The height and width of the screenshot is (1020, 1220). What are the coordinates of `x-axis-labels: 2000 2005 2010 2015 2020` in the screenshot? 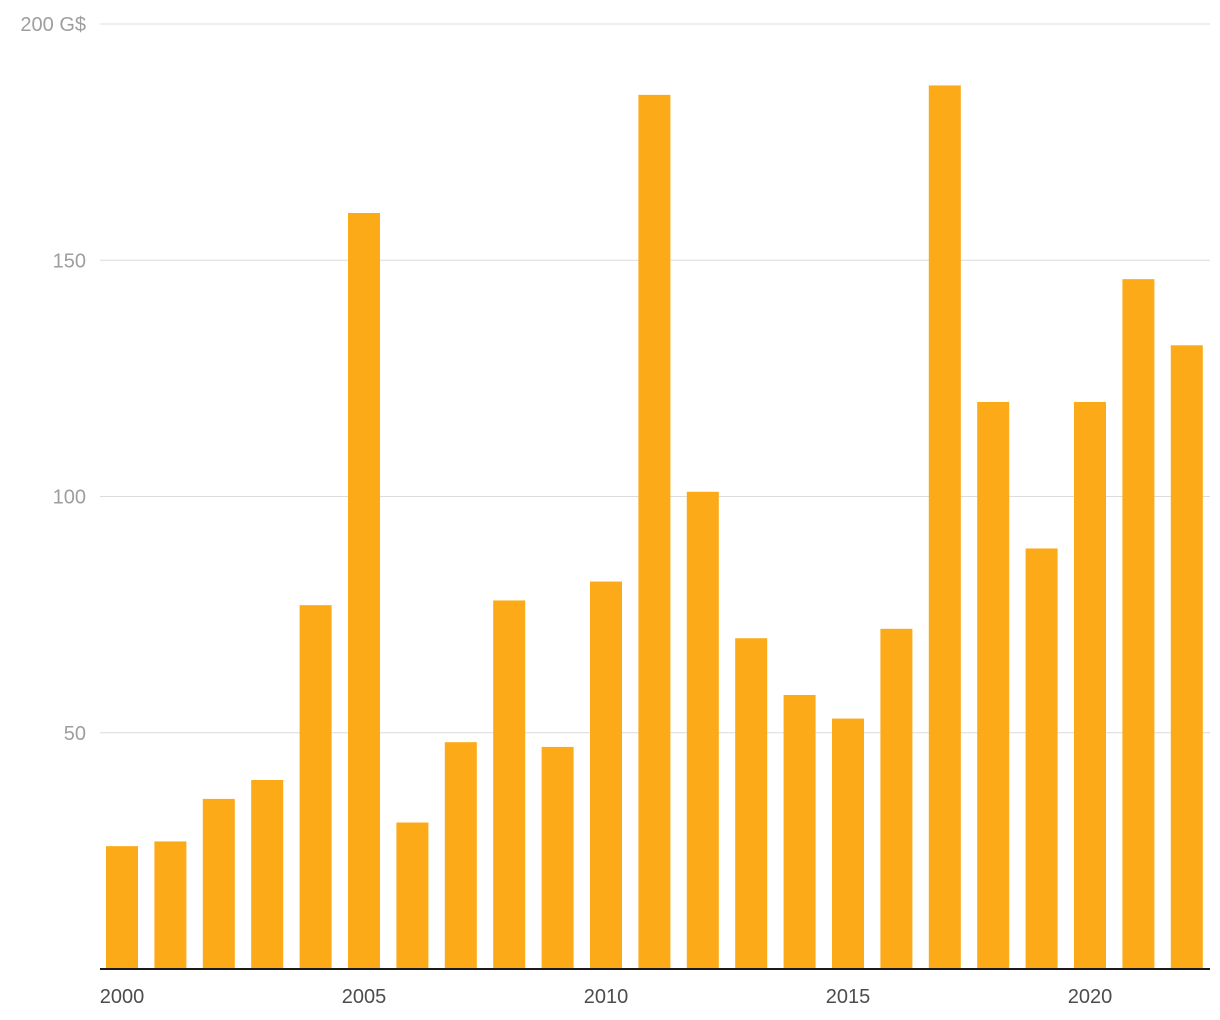 It's located at (606, 997).